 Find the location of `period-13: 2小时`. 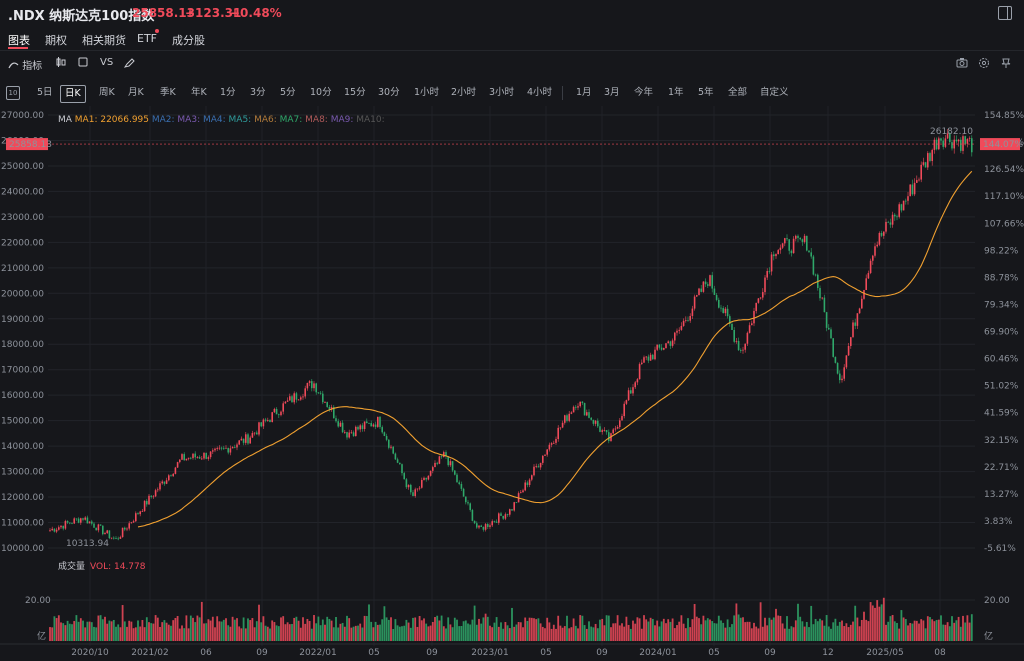

period-13: 2小时 is located at coordinates (464, 92).